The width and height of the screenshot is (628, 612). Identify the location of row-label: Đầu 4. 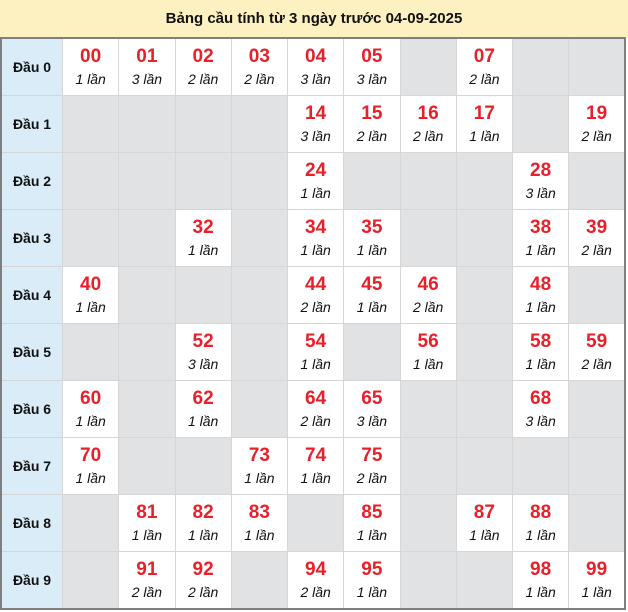
(31, 295).